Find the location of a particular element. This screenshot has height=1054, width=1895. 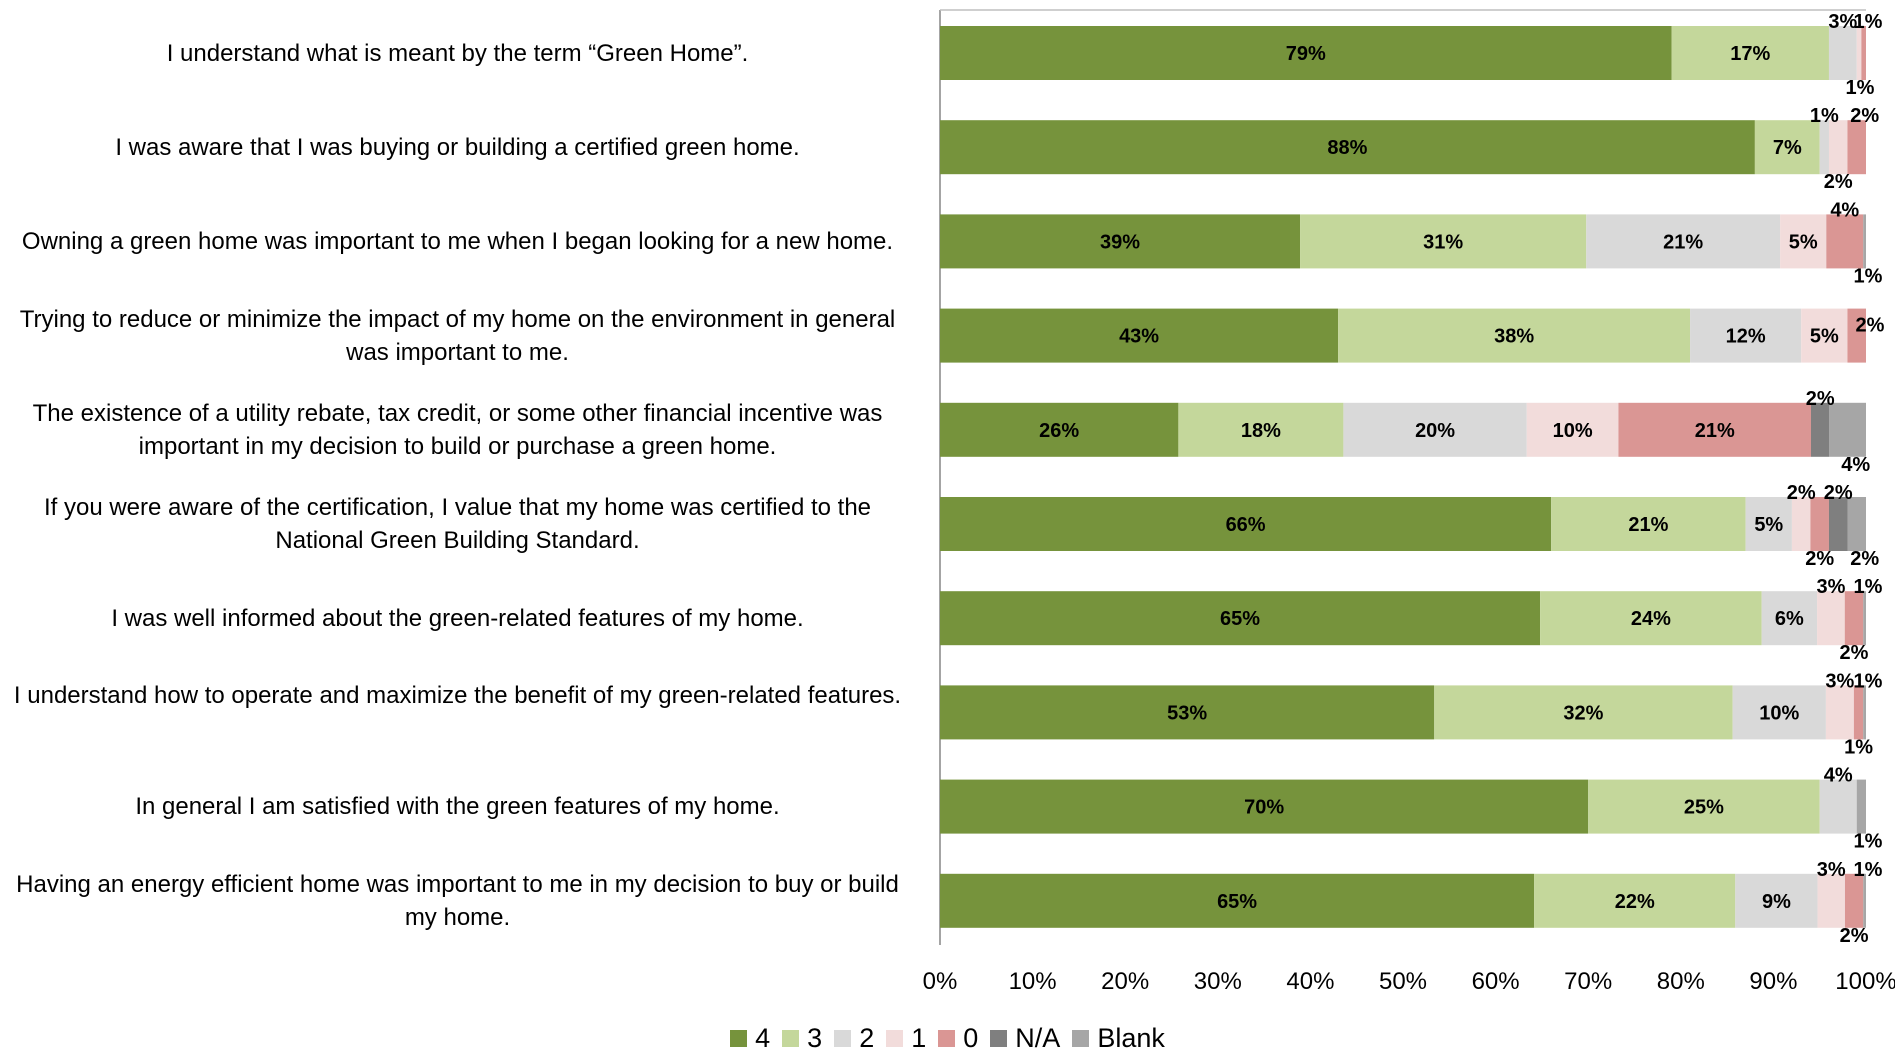

data-label: 32% is located at coordinates (1583, 713).